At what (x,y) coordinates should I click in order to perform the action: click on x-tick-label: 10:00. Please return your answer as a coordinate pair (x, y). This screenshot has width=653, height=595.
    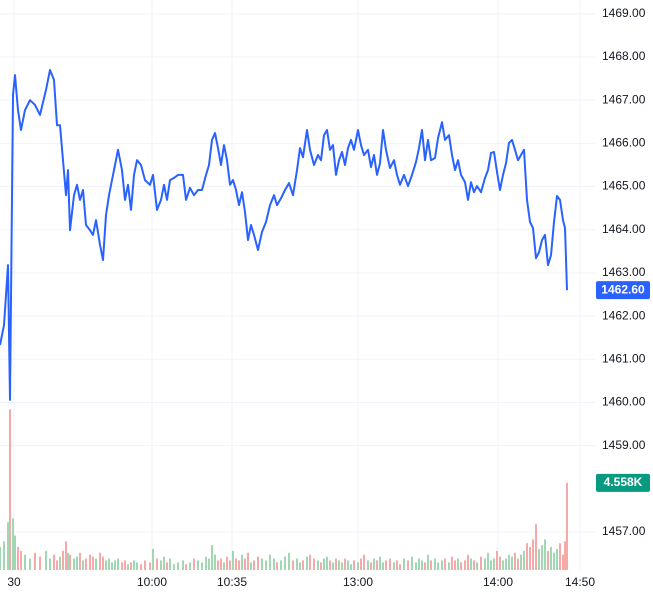
    Looking at the image, I should click on (152, 582).